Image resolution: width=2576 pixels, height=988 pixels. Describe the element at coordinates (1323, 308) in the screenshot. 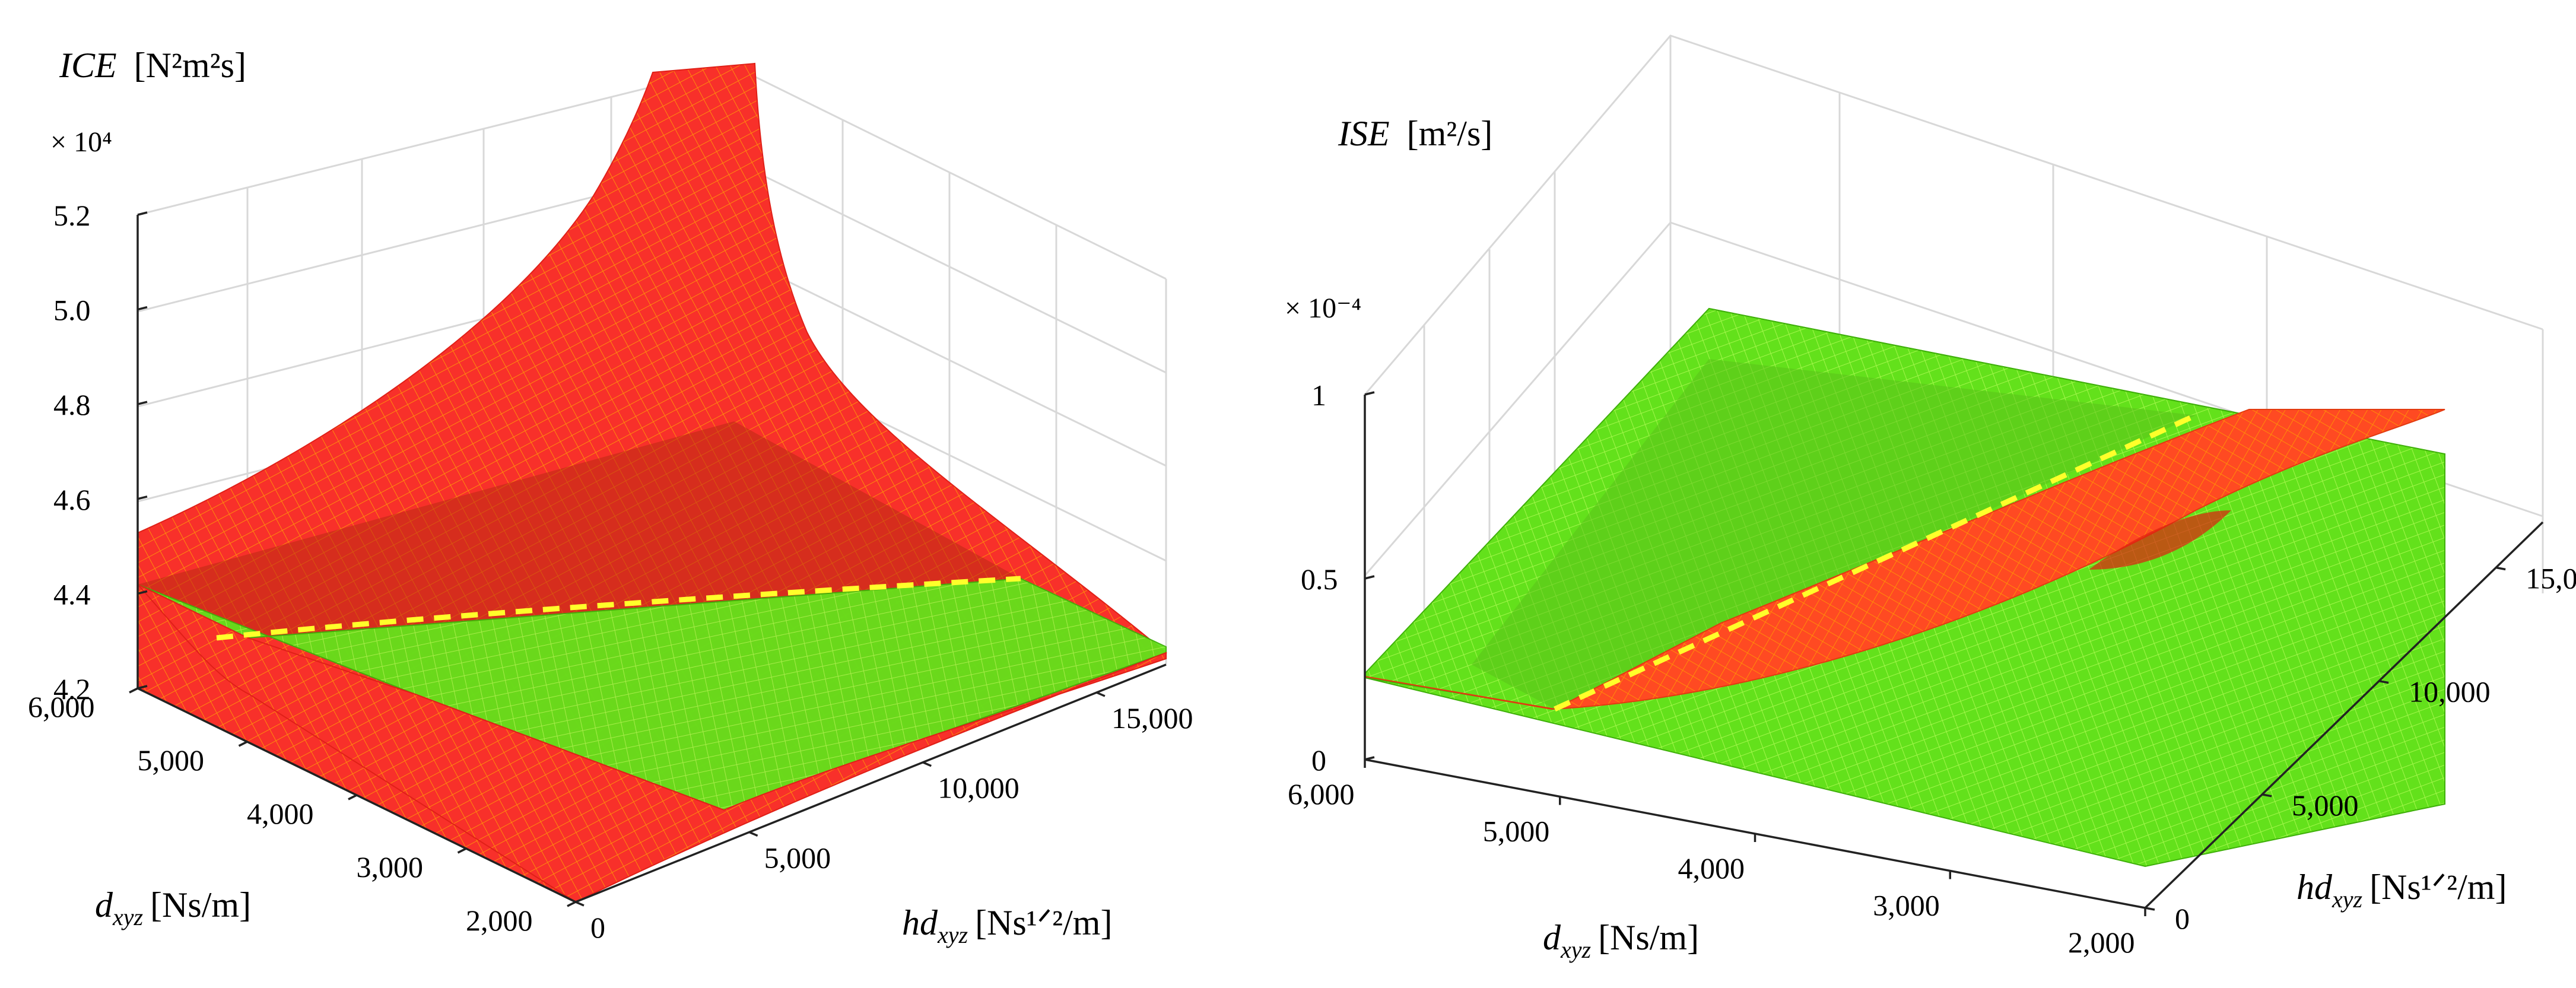

I see `ise-z-multiplier: × 10⁻⁴` at that location.